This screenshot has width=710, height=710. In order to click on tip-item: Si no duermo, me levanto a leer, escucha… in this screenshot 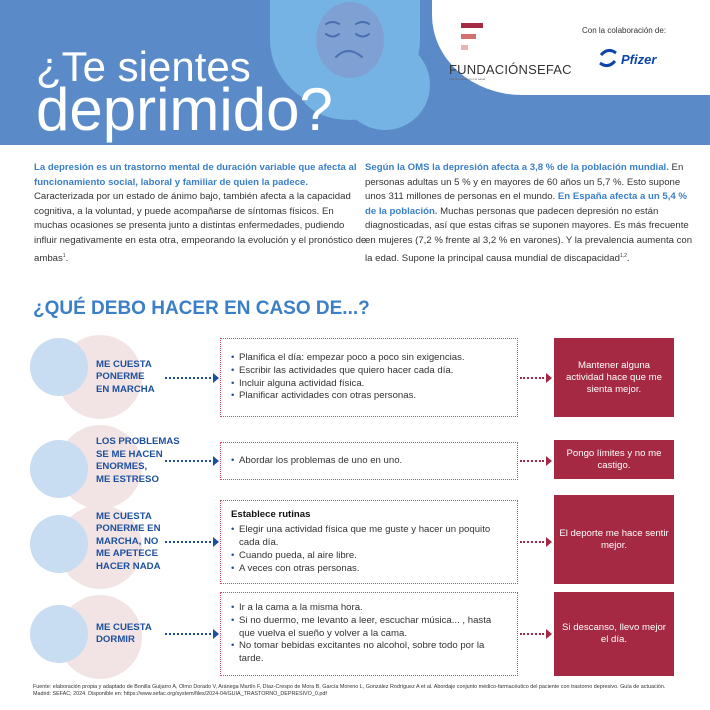, I will do `click(369, 627)`.